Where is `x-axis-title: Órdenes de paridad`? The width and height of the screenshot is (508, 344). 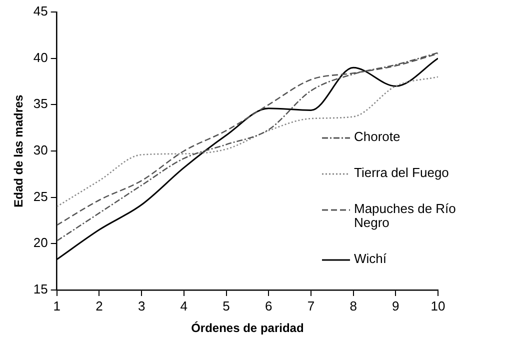
x-axis-title: Órdenes de paridad is located at coordinates (247, 328).